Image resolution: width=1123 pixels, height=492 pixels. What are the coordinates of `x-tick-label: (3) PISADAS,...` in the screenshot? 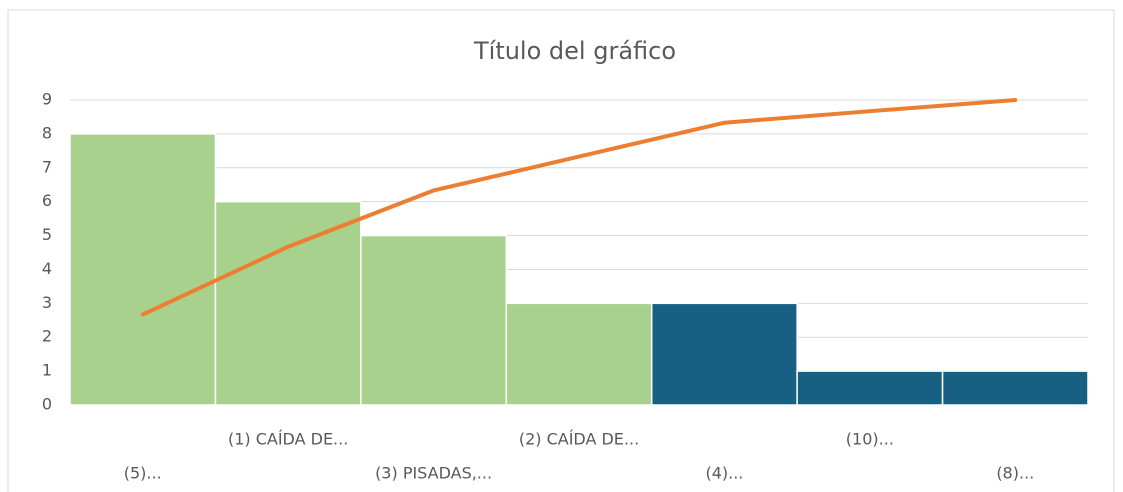 It's located at (433, 473).